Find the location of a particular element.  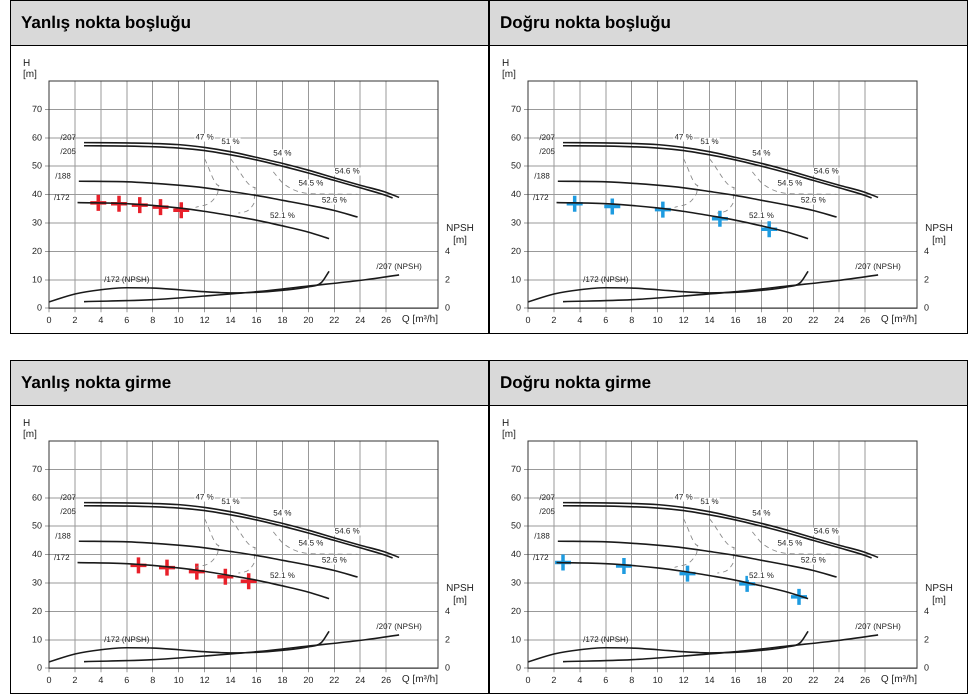

x-tick-label: 0 is located at coordinates (528, 320).